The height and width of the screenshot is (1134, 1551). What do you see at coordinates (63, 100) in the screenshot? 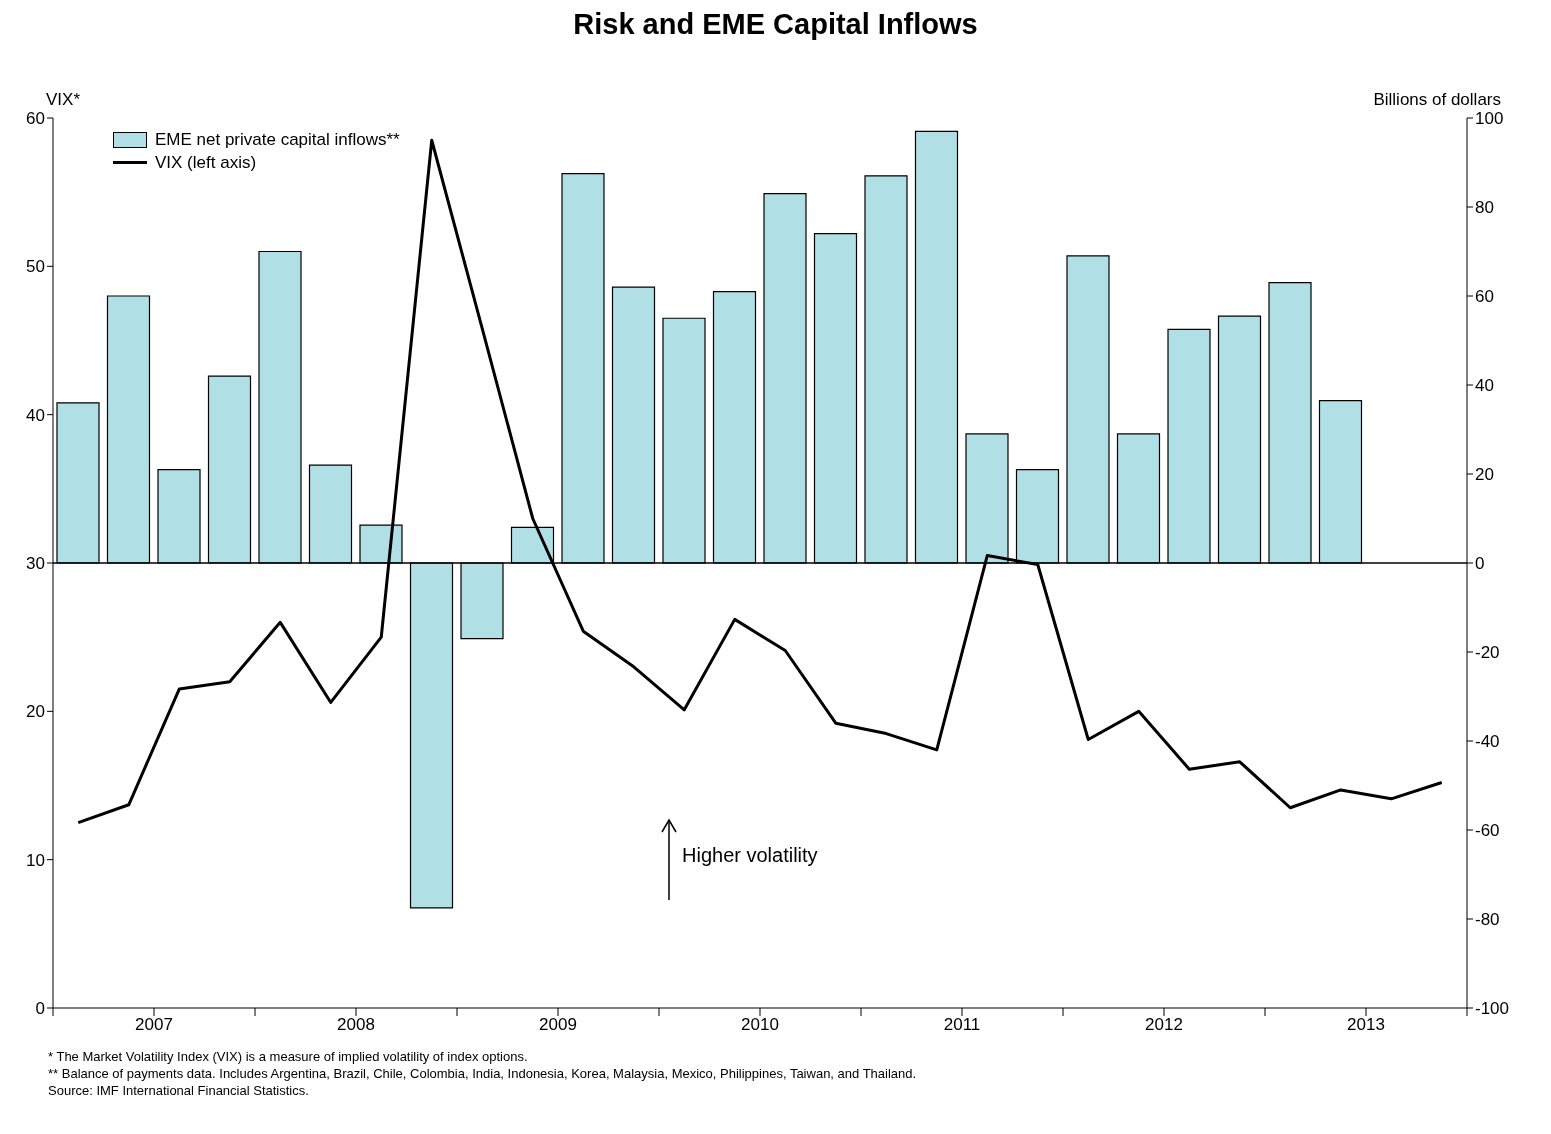
I see `y-axis-title: VIX*` at bounding box center [63, 100].